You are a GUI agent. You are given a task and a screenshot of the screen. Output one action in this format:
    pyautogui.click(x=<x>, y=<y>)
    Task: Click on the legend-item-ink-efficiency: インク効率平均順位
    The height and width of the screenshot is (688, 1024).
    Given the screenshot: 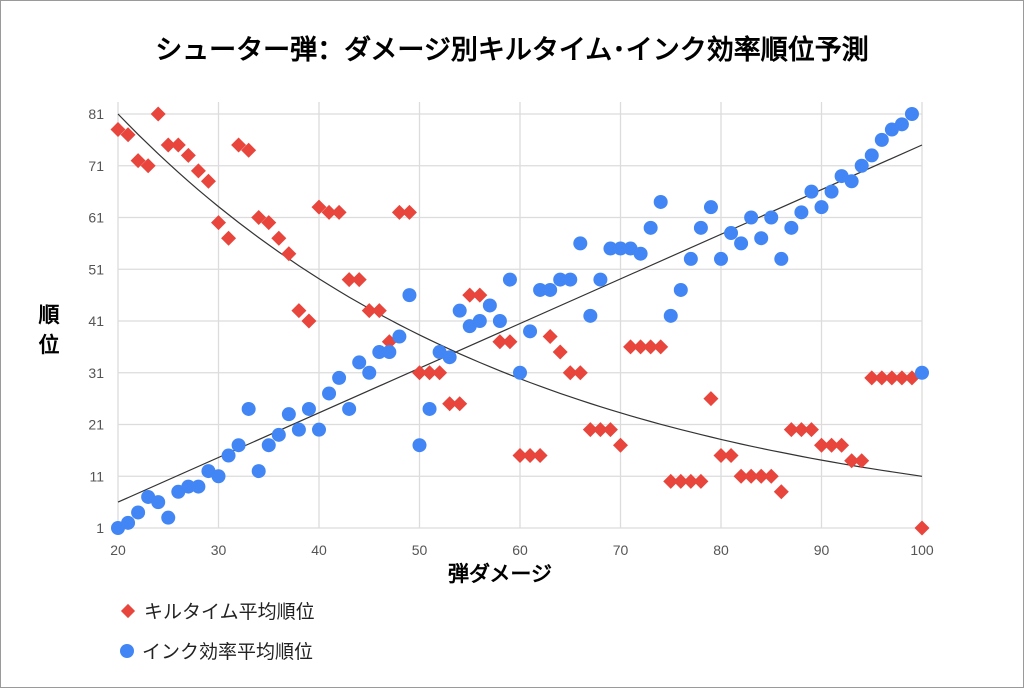 What is the action you would take?
    pyautogui.click(x=216, y=650)
    